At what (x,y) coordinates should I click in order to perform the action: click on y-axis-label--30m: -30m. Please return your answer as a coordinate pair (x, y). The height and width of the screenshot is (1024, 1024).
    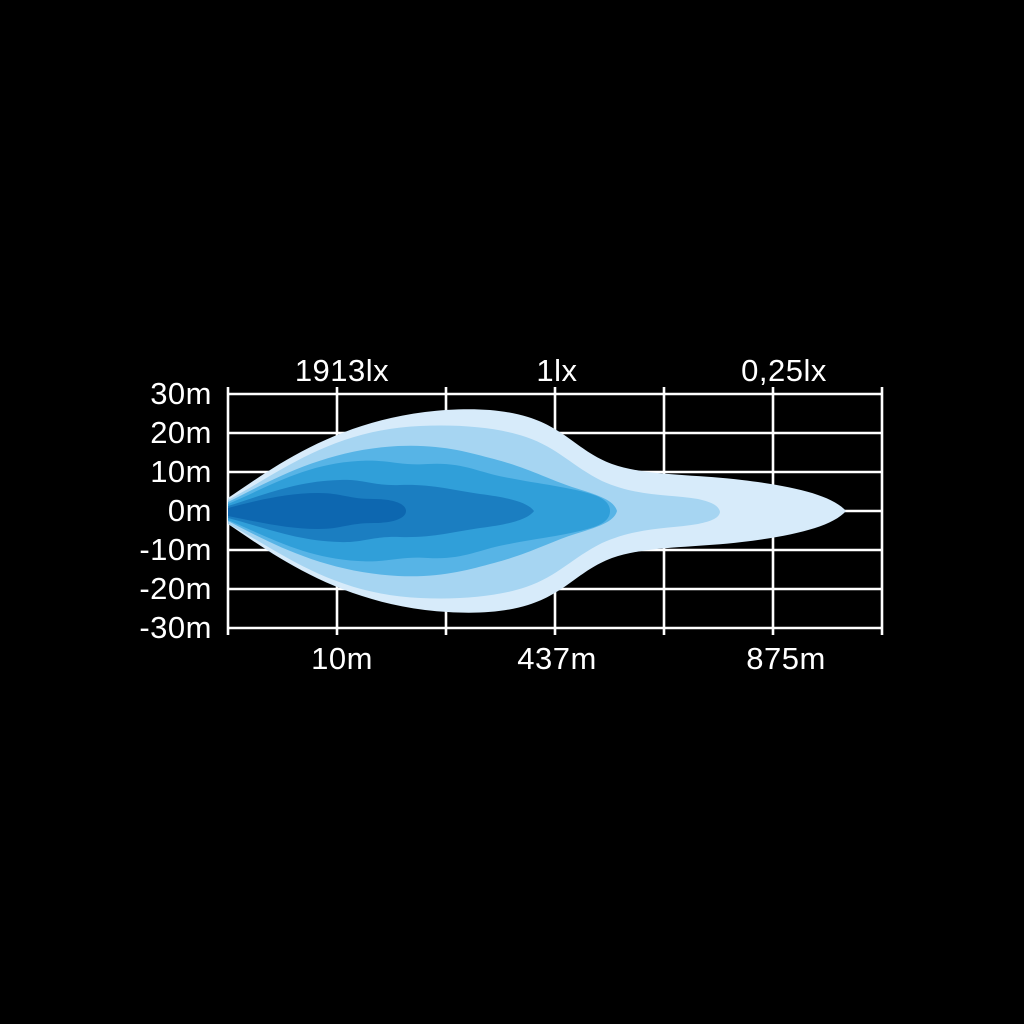
    Looking at the image, I should click on (175, 627).